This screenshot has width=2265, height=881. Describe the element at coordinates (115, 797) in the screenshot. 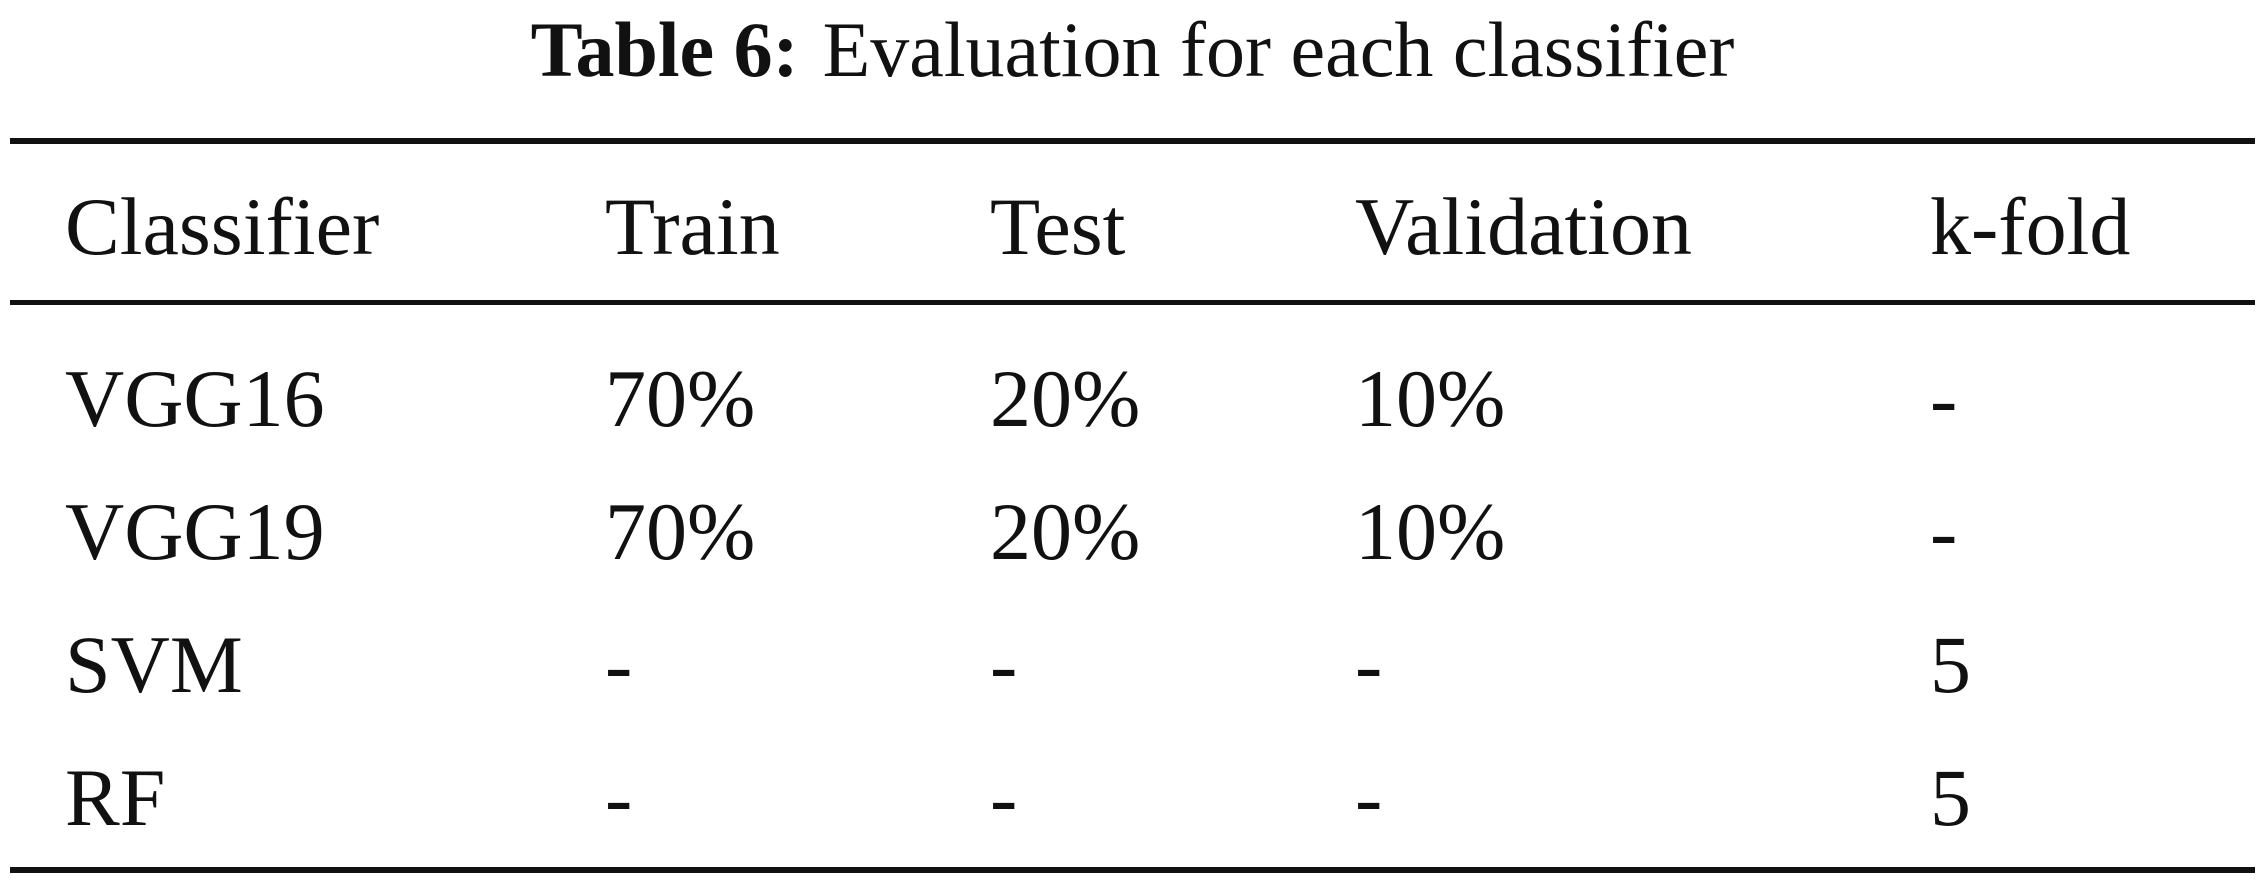

I see `cell-classifier: RF` at that location.